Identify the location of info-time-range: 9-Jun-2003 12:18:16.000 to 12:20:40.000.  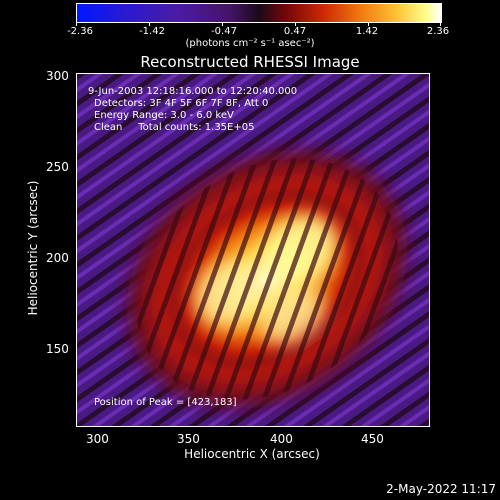
(193, 91).